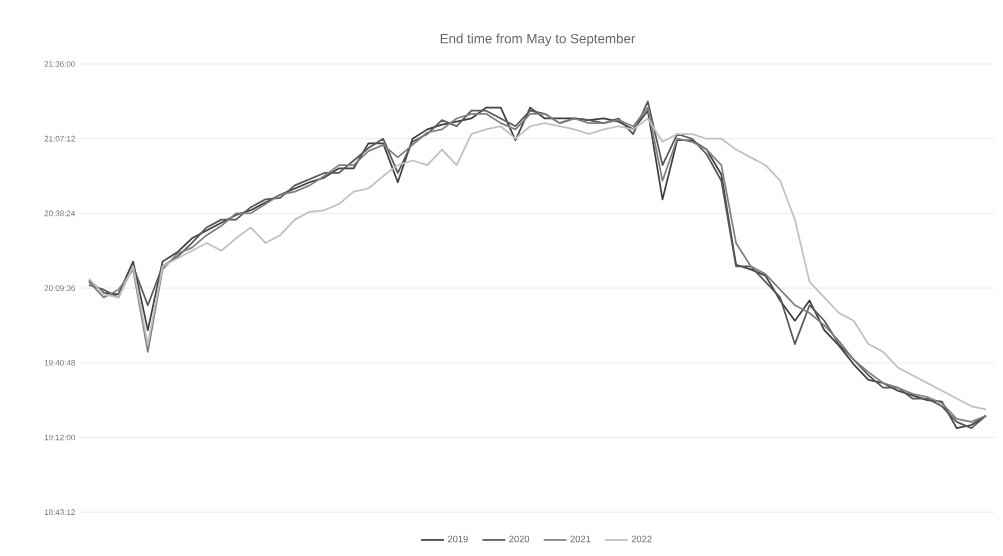  What do you see at coordinates (519, 539) in the screenshot?
I see `legend-label: 2020` at bounding box center [519, 539].